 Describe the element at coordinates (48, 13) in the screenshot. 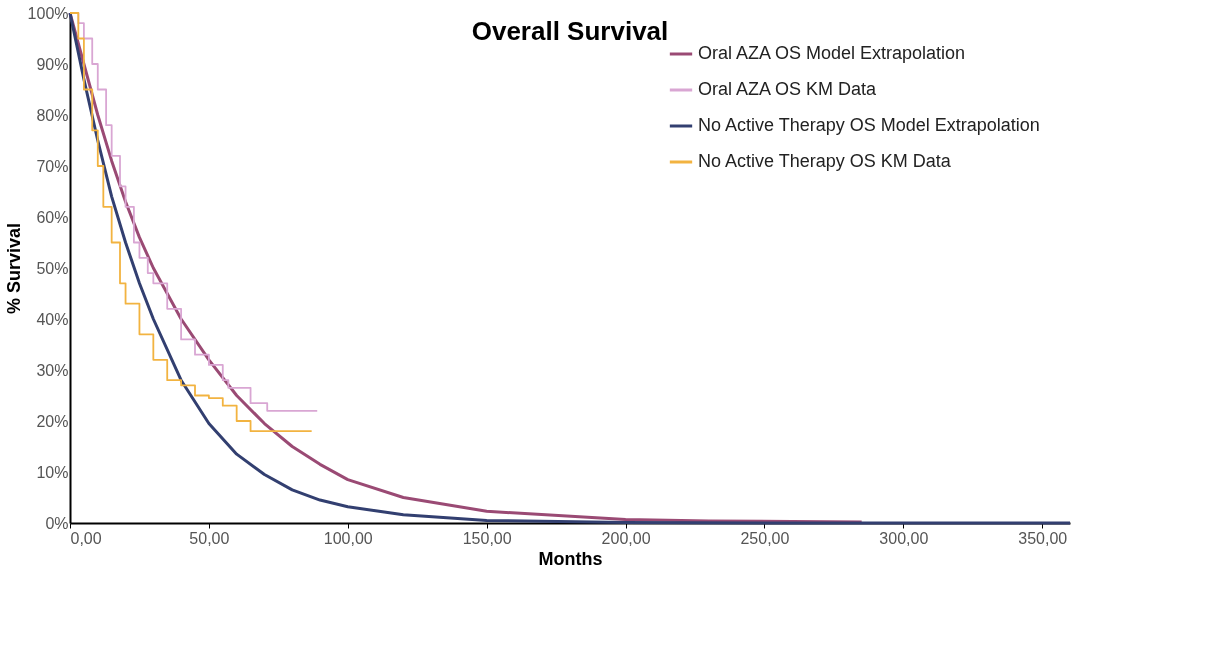

I see `y-tick-label: 100%` at that location.